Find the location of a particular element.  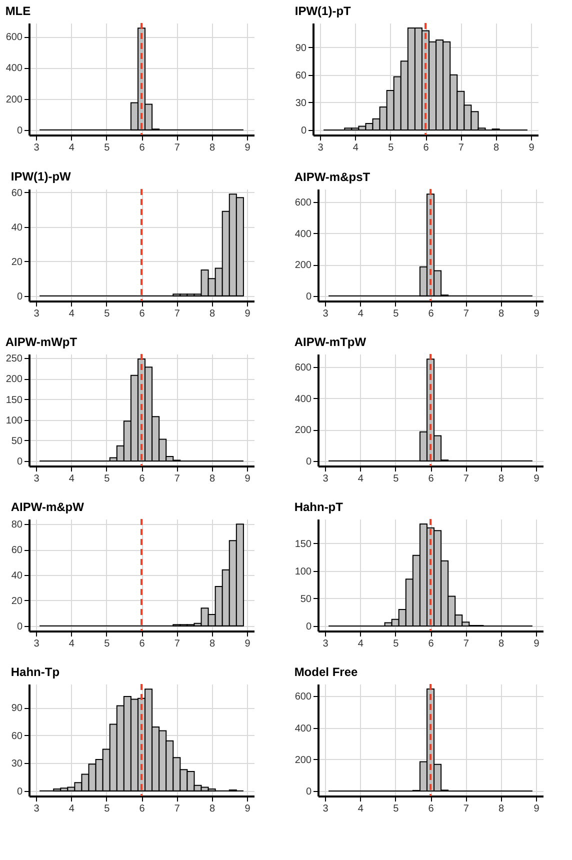

chart-title: AIPW-m&pW is located at coordinates (47, 507).